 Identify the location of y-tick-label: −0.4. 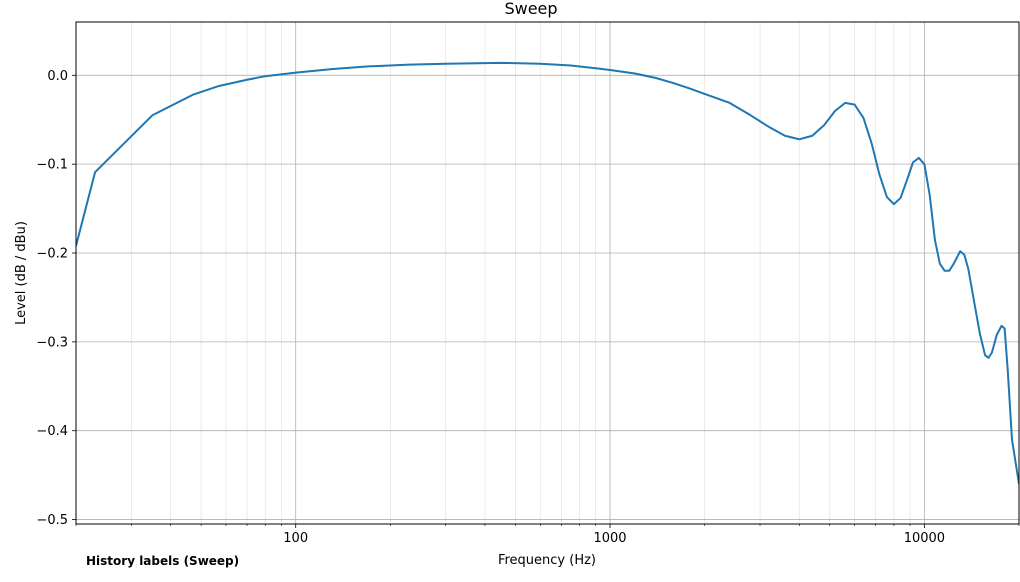
(52, 431).